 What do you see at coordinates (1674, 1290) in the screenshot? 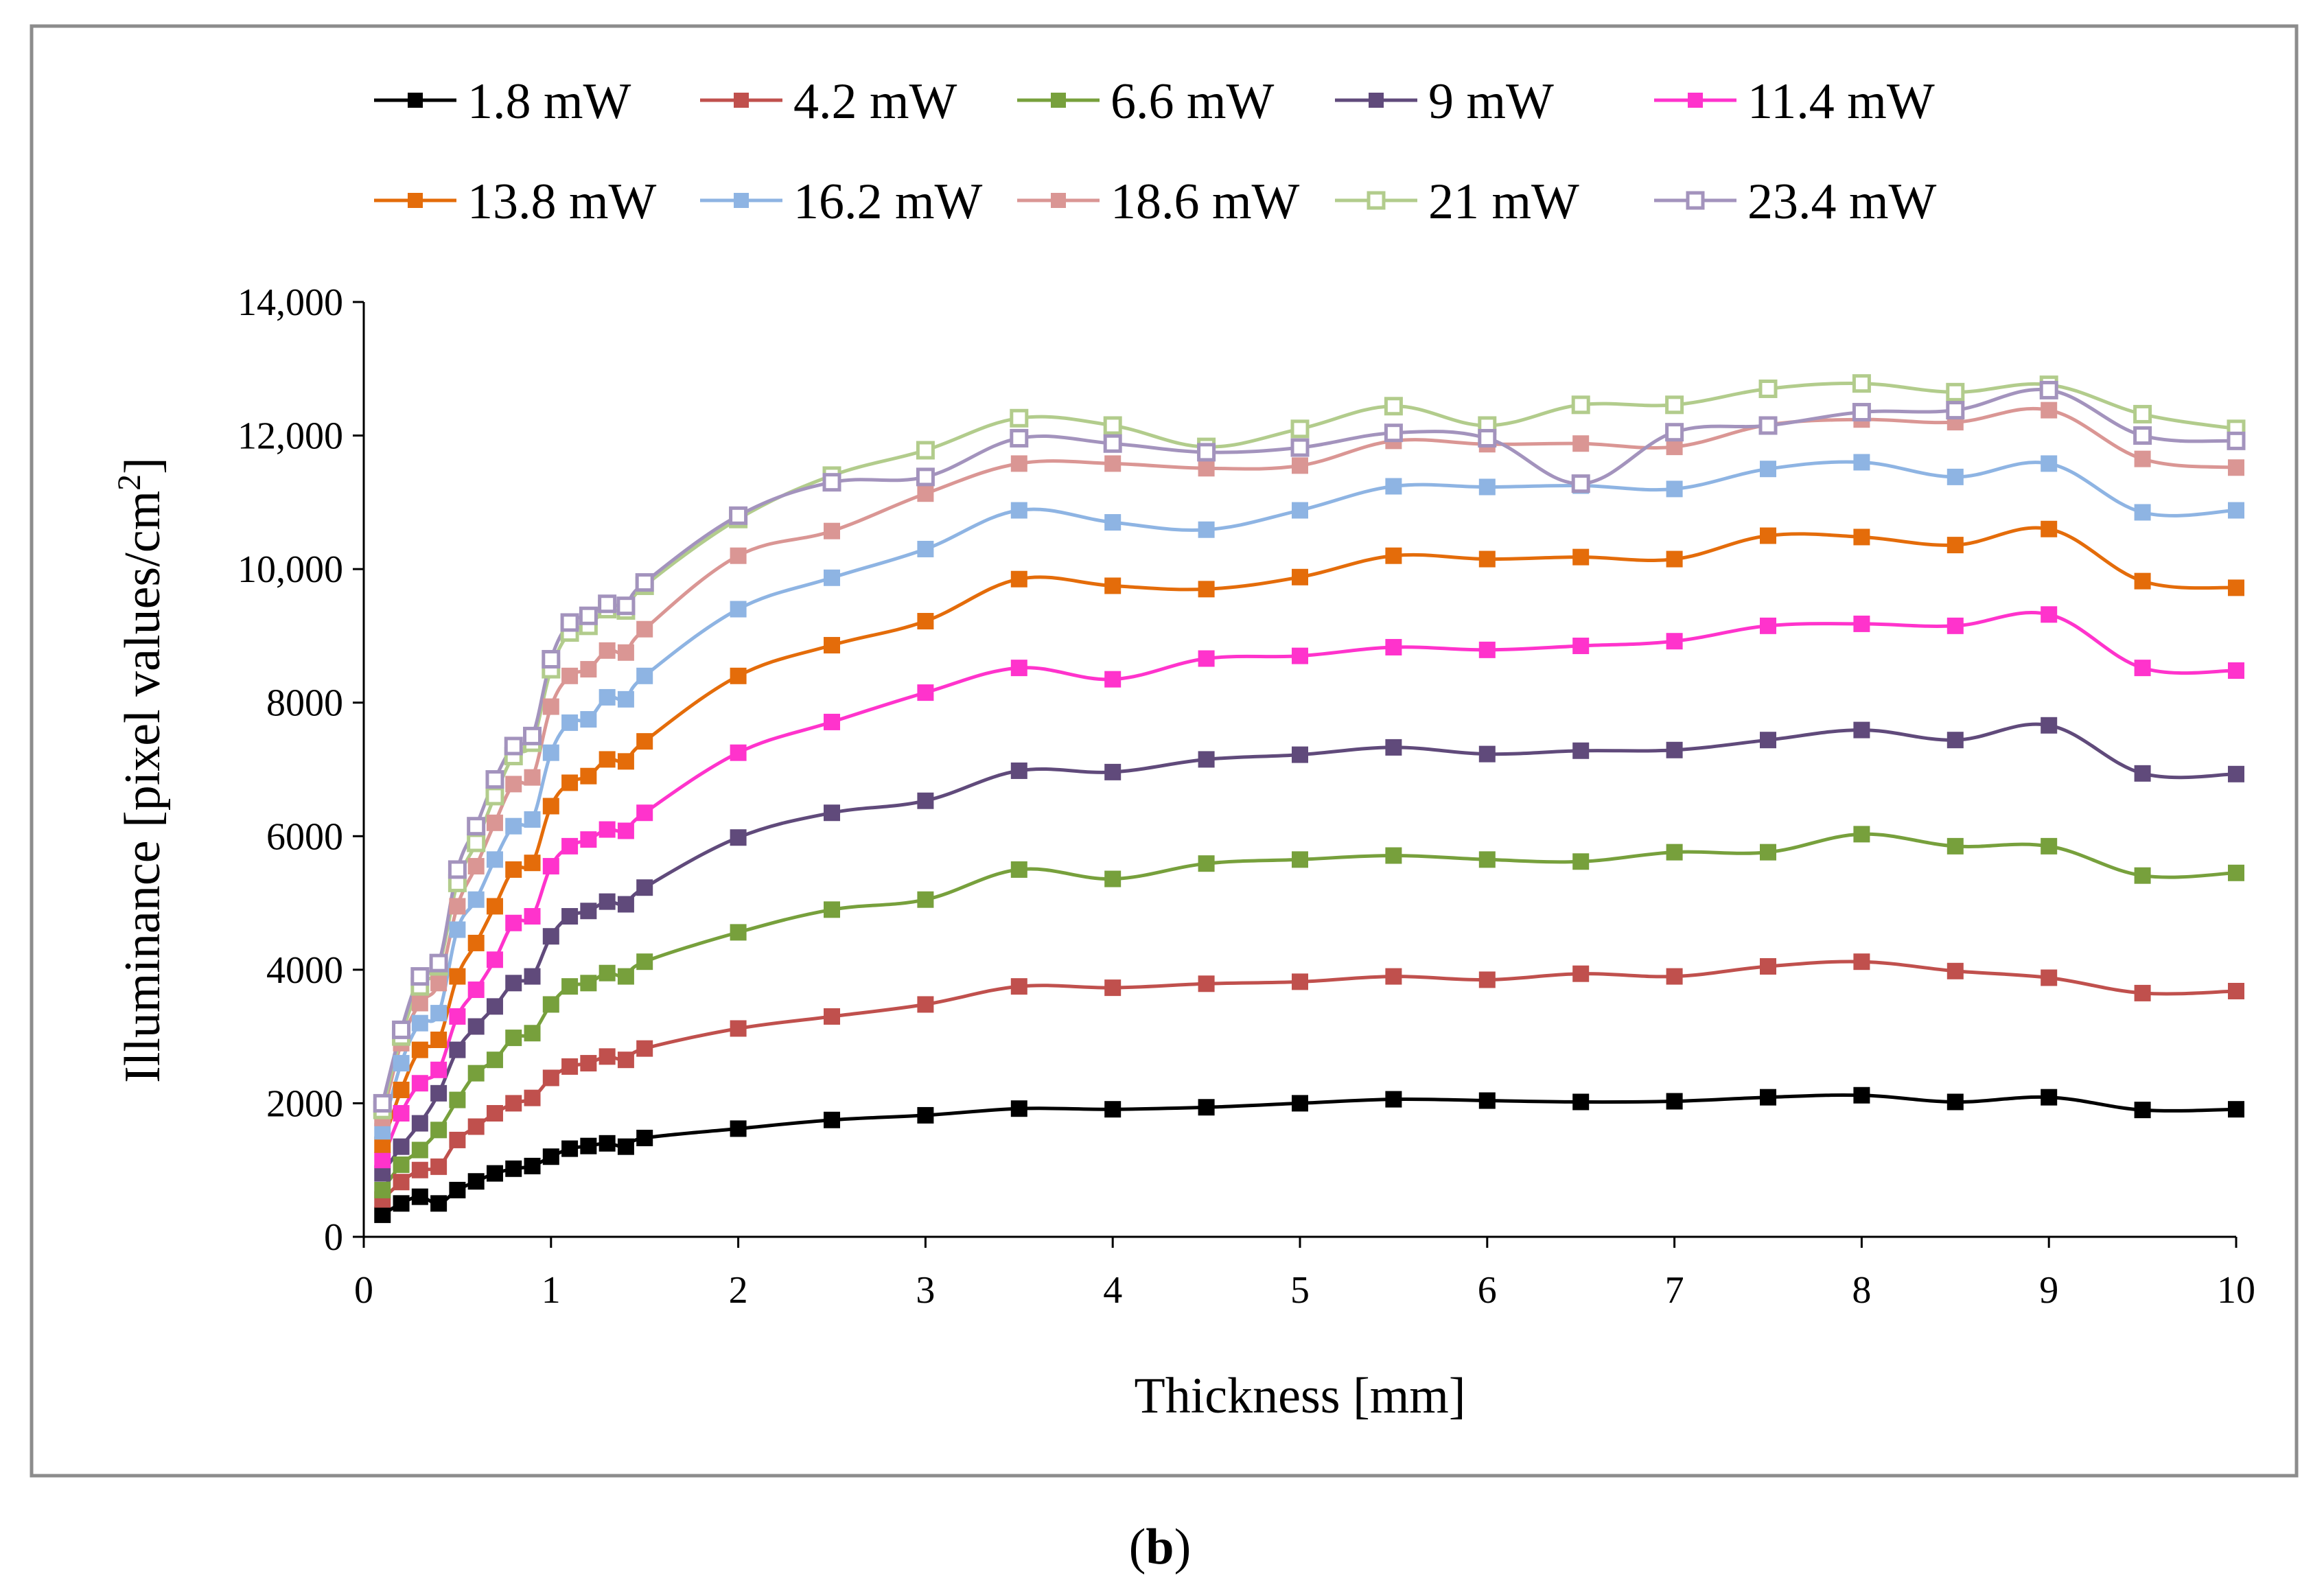
I see `x-tick-label: 7` at bounding box center [1674, 1290].